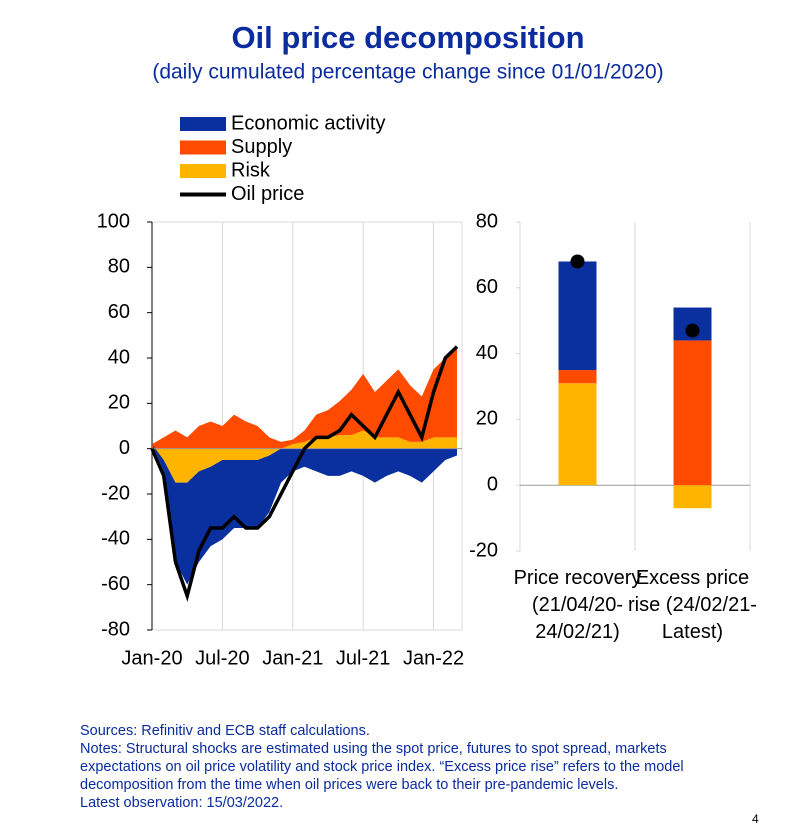 Image resolution: width=790 pixels, height=826 pixels. I want to click on x-tick-label: Price recovery (21/04/20-24/02/21), so click(577, 605).